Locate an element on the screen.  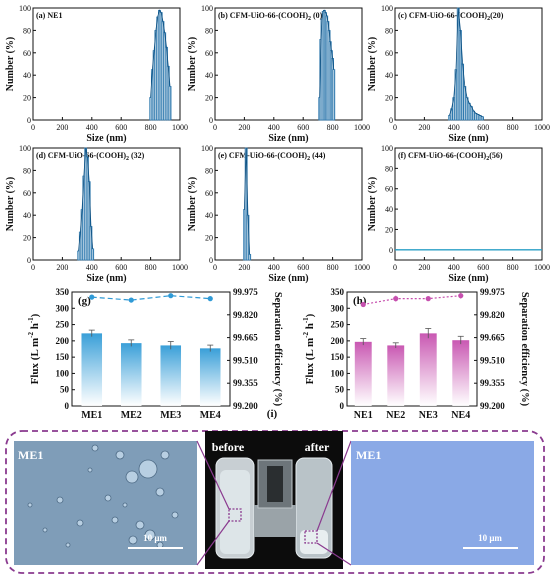
title-suffix: (0) is located at coordinates (317, 15).